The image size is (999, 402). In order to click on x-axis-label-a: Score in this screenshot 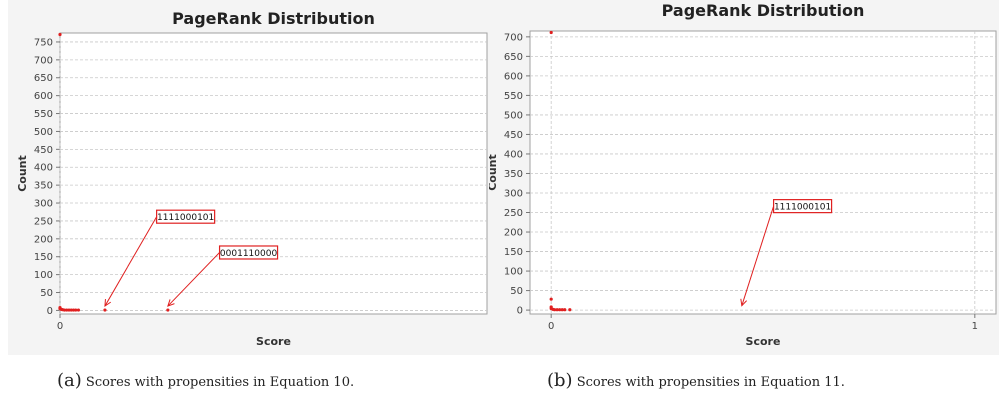, I will do `click(273, 341)`.